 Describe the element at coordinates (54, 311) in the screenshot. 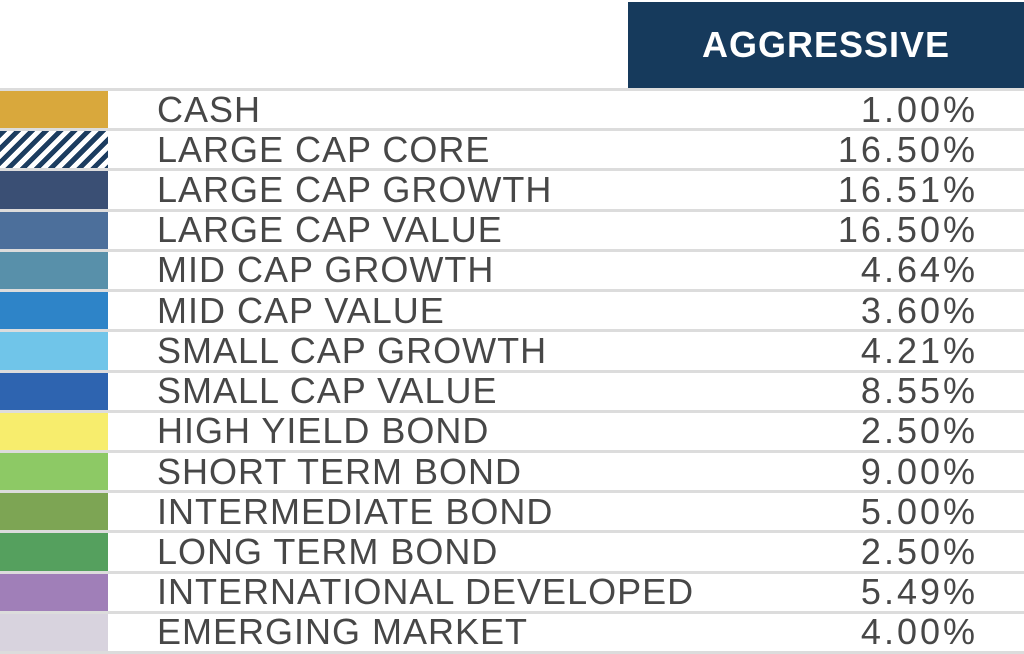

I see `color-swatch-bright-blue` at that location.